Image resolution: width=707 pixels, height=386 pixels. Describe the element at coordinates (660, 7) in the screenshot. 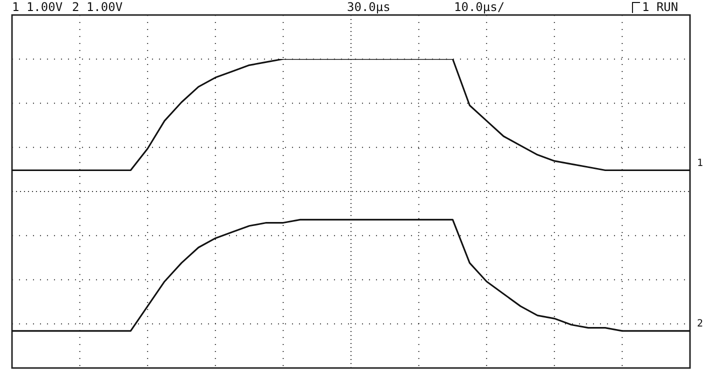

I see `text: 1 RUN` at that location.